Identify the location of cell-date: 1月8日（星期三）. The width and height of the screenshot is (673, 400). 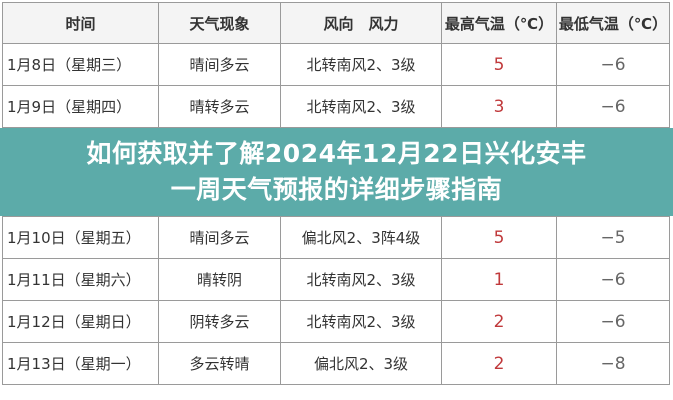
(80, 64).